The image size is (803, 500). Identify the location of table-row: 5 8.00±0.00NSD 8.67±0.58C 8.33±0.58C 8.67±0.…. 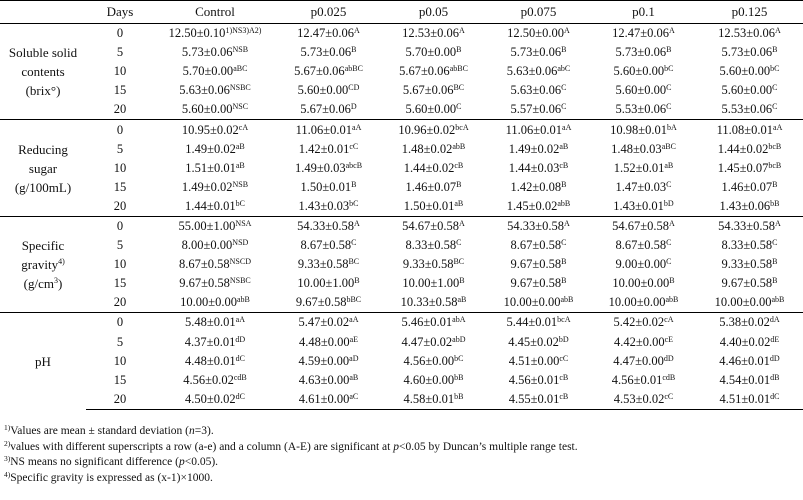
(401, 245).